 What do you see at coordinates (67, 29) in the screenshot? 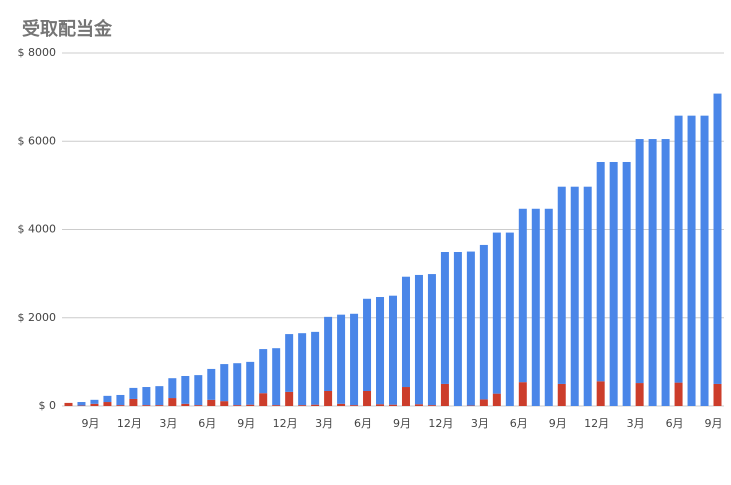
I see `chart-title: 受取配当金` at bounding box center [67, 29].